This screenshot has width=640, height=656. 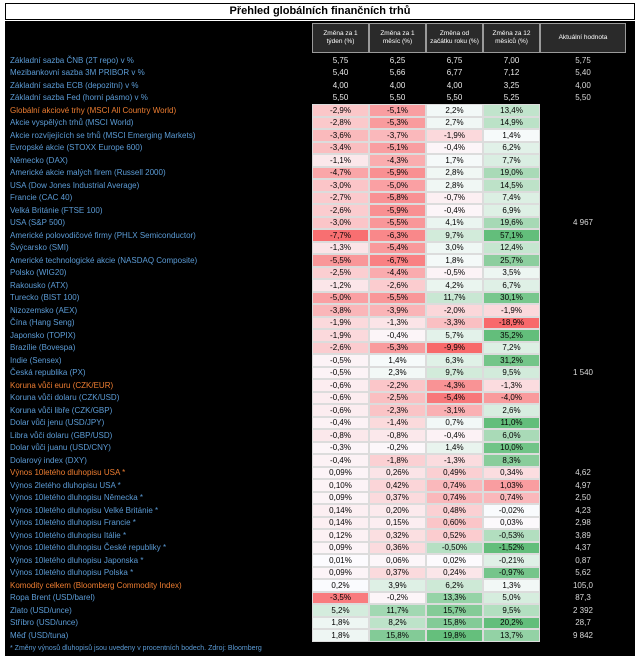 I want to click on change-cell: -0,5%, so click(x=340, y=372).